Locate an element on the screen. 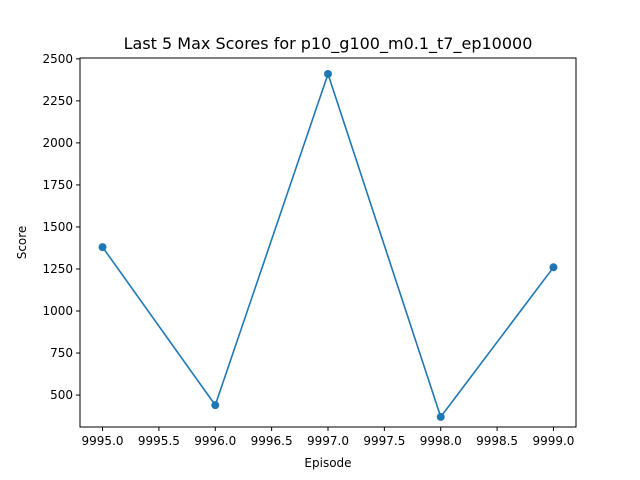 Image resolution: width=640 pixels, height=480 pixels. y-tick-label: 500 is located at coordinates (61, 395).